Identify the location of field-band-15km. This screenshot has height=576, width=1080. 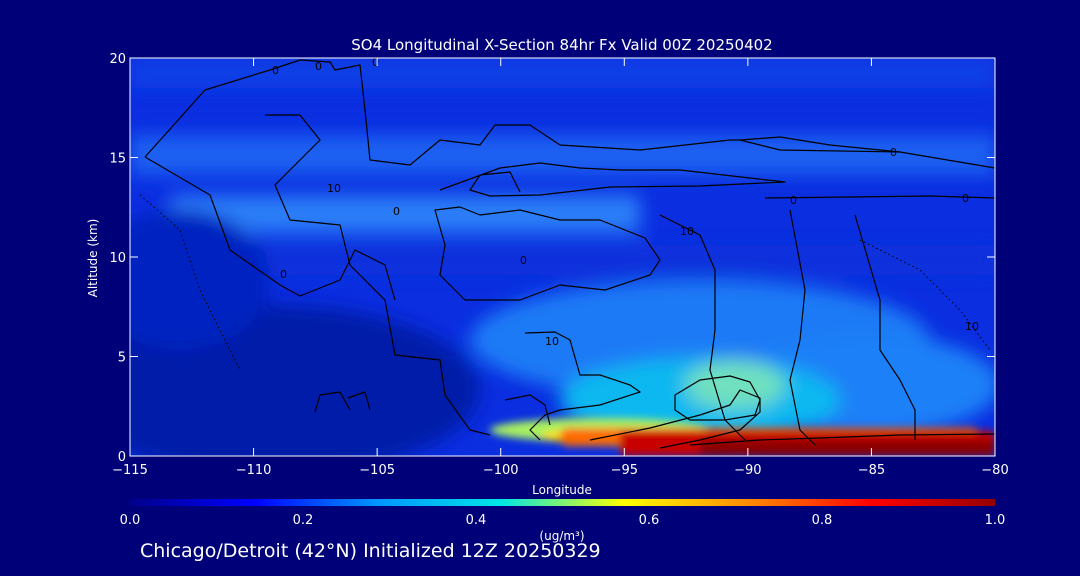
(562, 155).